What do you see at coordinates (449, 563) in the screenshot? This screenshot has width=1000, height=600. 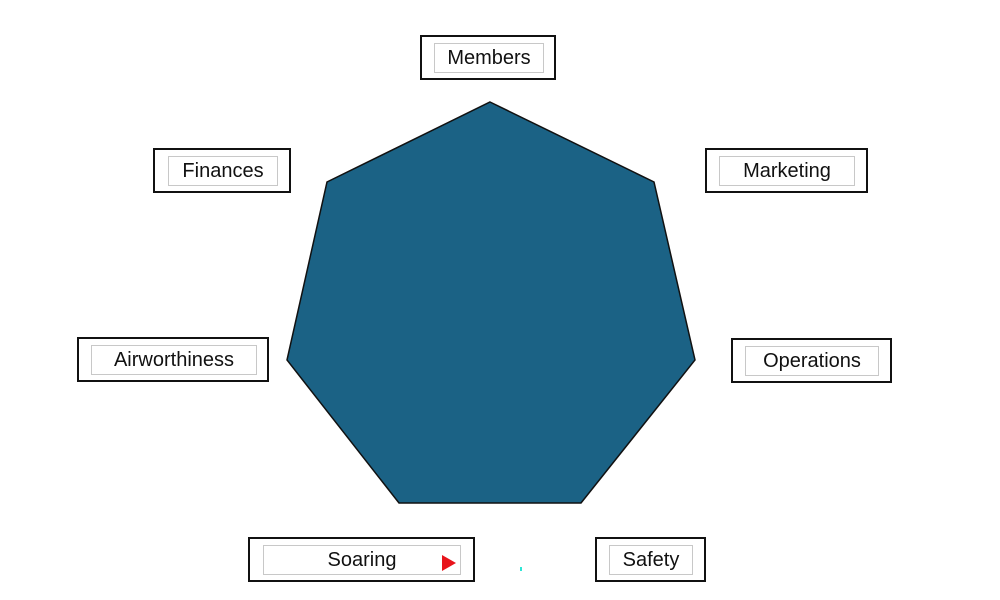 I see `play-icon` at bounding box center [449, 563].